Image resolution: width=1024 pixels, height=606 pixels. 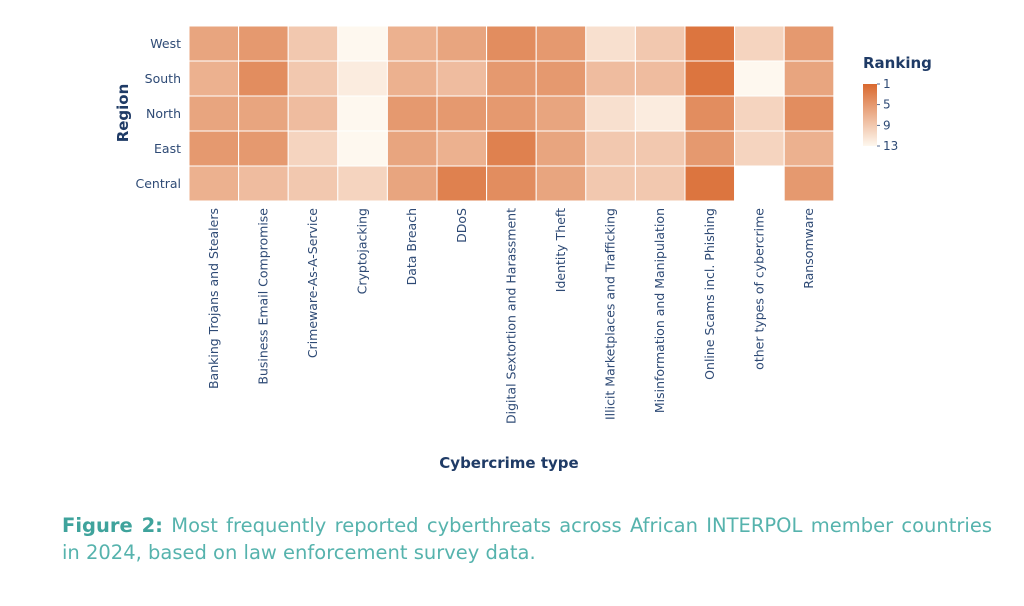 I want to click on y-tick-label: West, so click(x=165, y=43).